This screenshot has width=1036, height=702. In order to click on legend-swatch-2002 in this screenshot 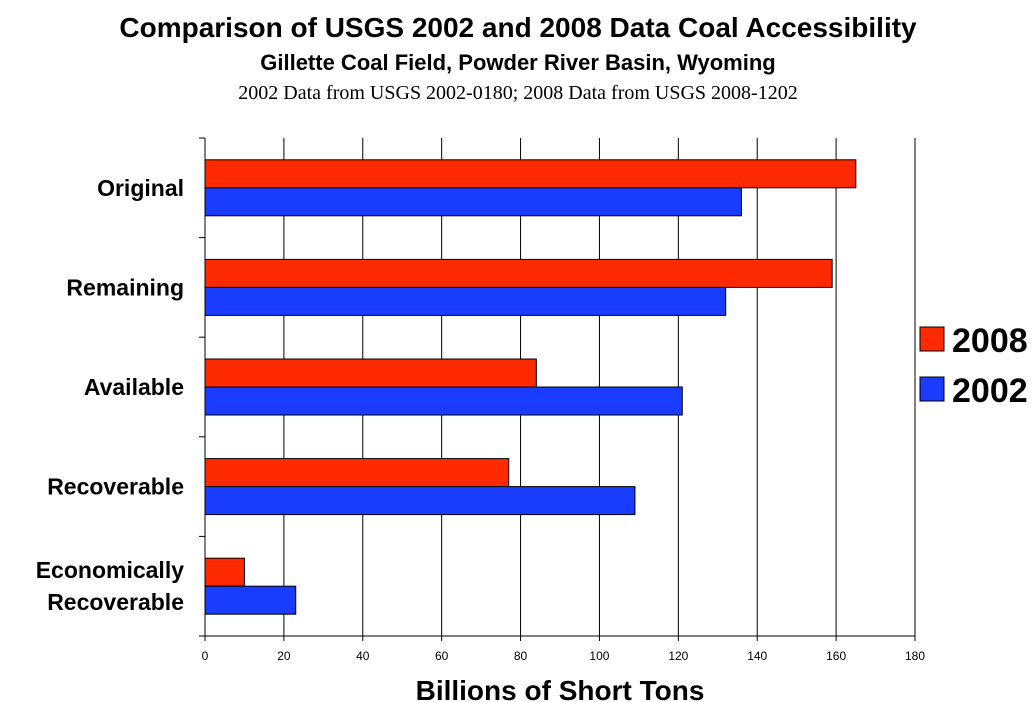, I will do `click(932, 389)`.